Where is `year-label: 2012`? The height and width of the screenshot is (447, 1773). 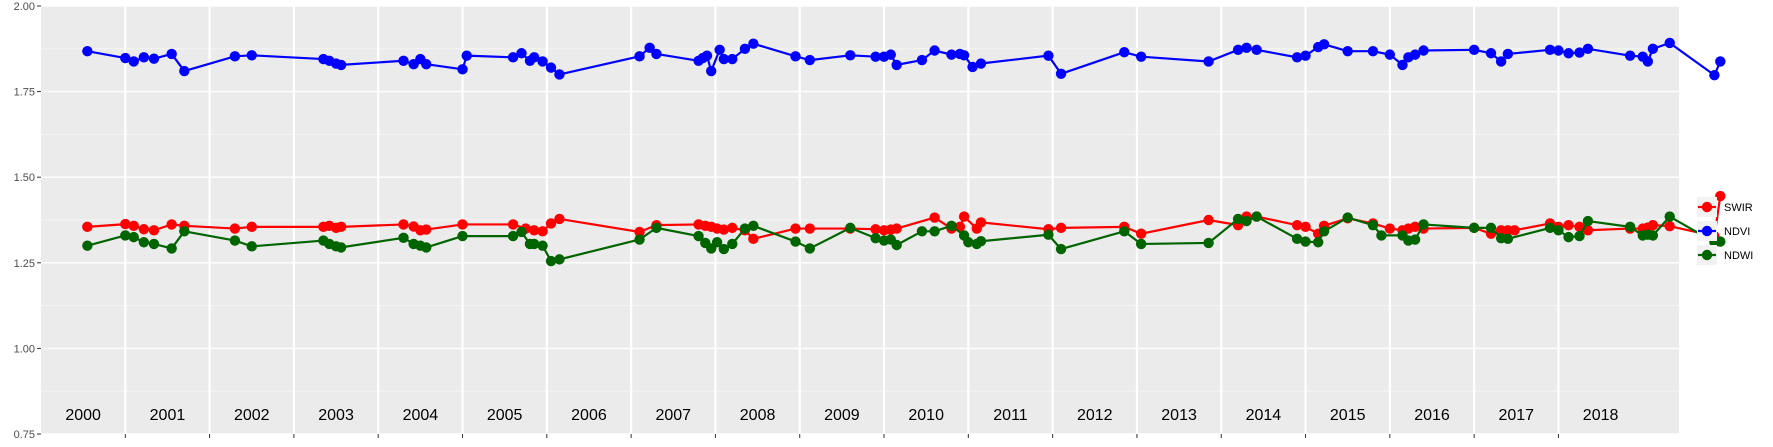 year-label: 2012 is located at coordinates (1095, 415).